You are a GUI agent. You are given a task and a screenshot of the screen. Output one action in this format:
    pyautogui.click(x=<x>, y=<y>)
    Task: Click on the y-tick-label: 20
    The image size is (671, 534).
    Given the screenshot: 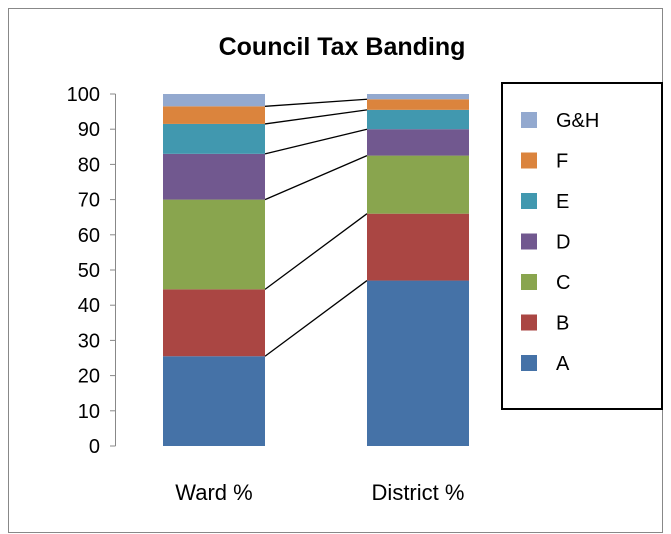 What is the action you would take?
    pyautogui.click(x=89, y=377)
    